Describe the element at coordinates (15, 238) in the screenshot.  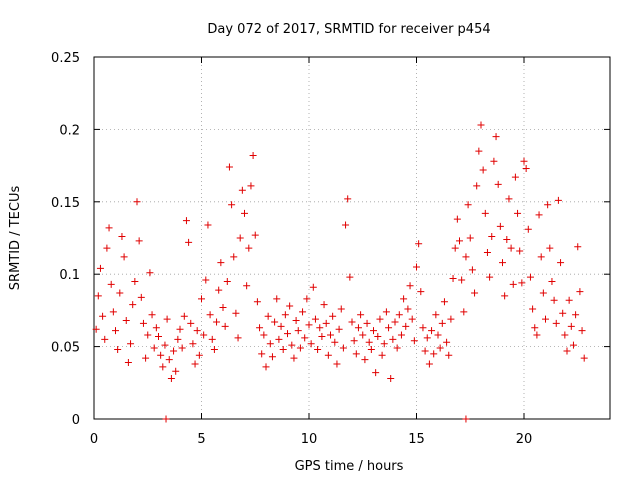
I see `y-axis-label: SRMTID / TECUs` at that location.